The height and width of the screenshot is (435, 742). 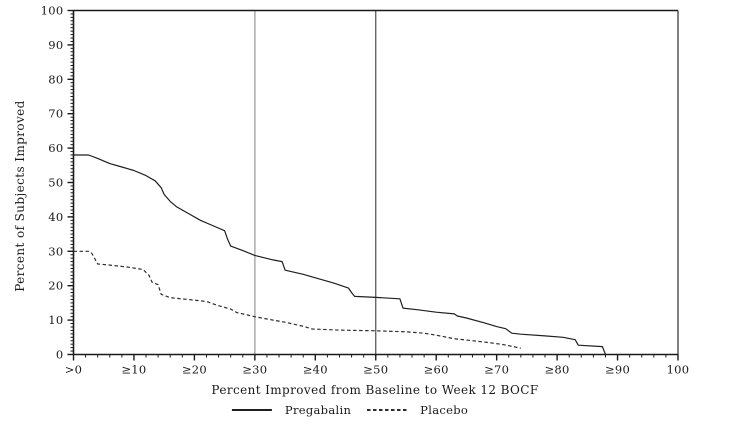 I want to click on y-tick-label: 80, so click(x=55, y=79).